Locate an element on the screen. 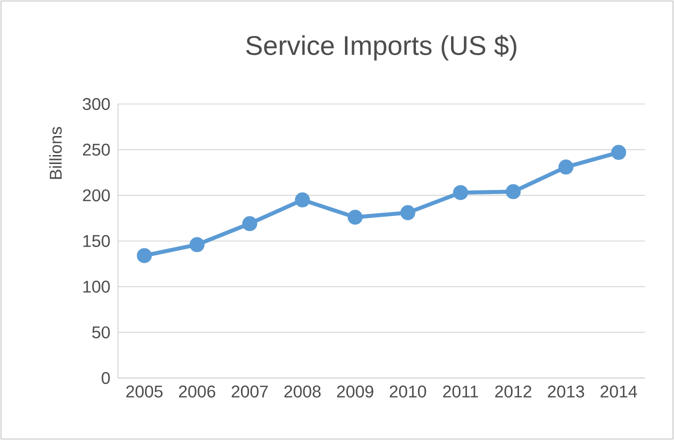 The image size is (674, 440). x-tick-label: 2012 is located at coordinates (513, 392).